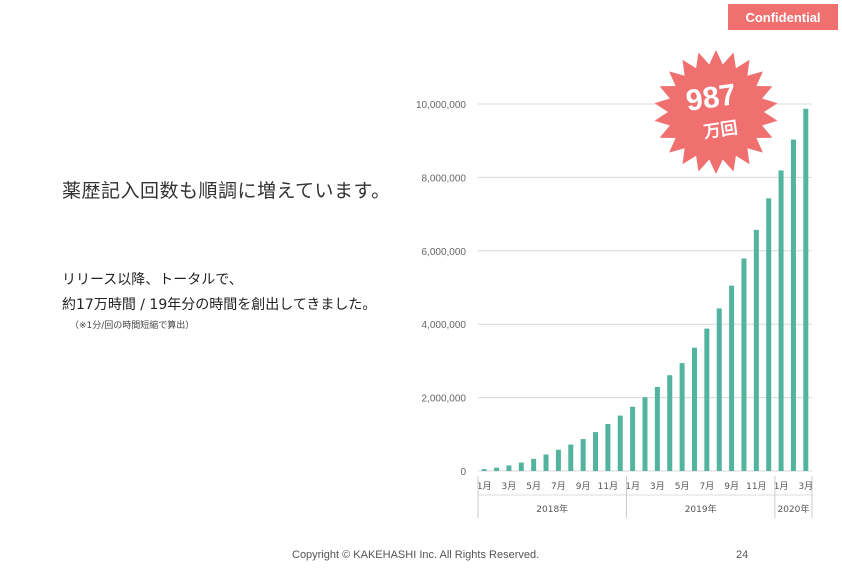 The image size is (842, 583). Describe the element at coordinates (711, 98) in the screenshot. I see `starburst-number: 987` at that location.